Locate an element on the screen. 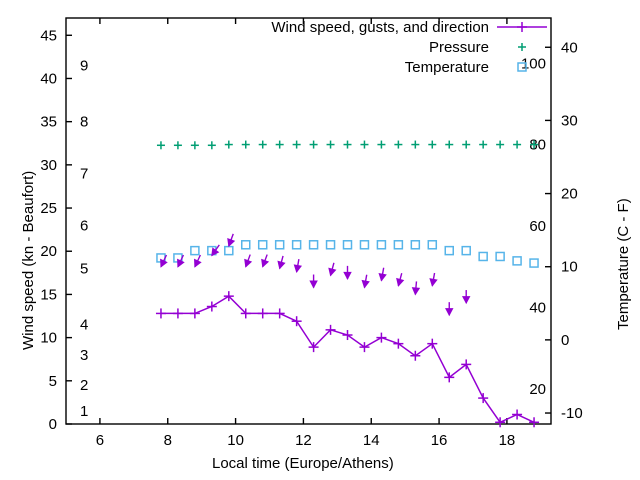  series-pressure is located at coordinates (347, 145).